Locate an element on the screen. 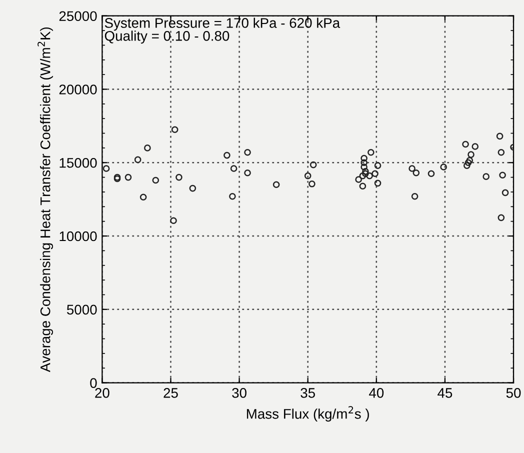 The image size is (524, 453). y-tick-label: 0 is located at coordinates (93, 383).